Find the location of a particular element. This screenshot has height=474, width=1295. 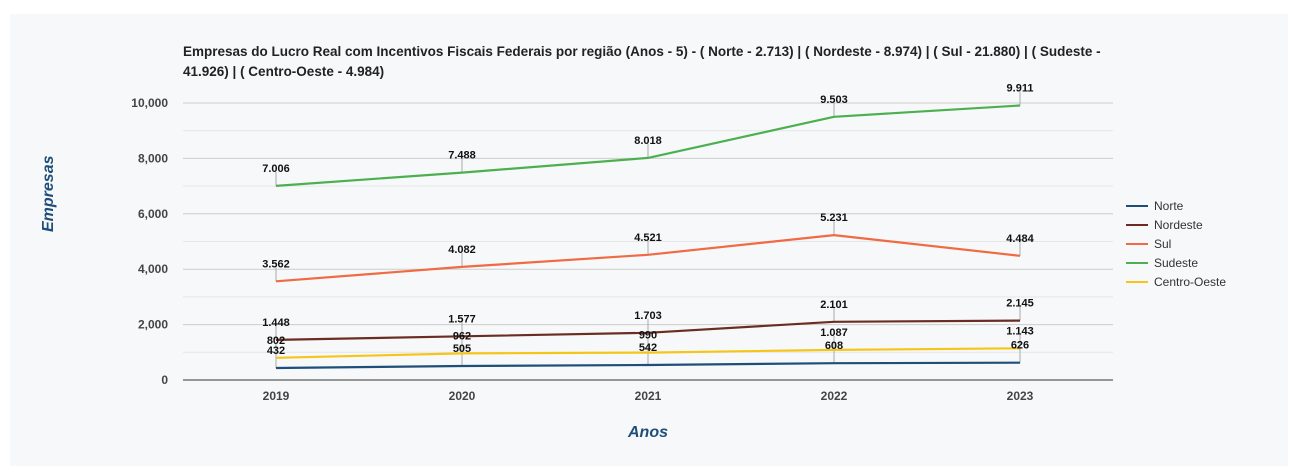

legend-item-nordeste: Nordeste is located at coordinates (1176, 224).